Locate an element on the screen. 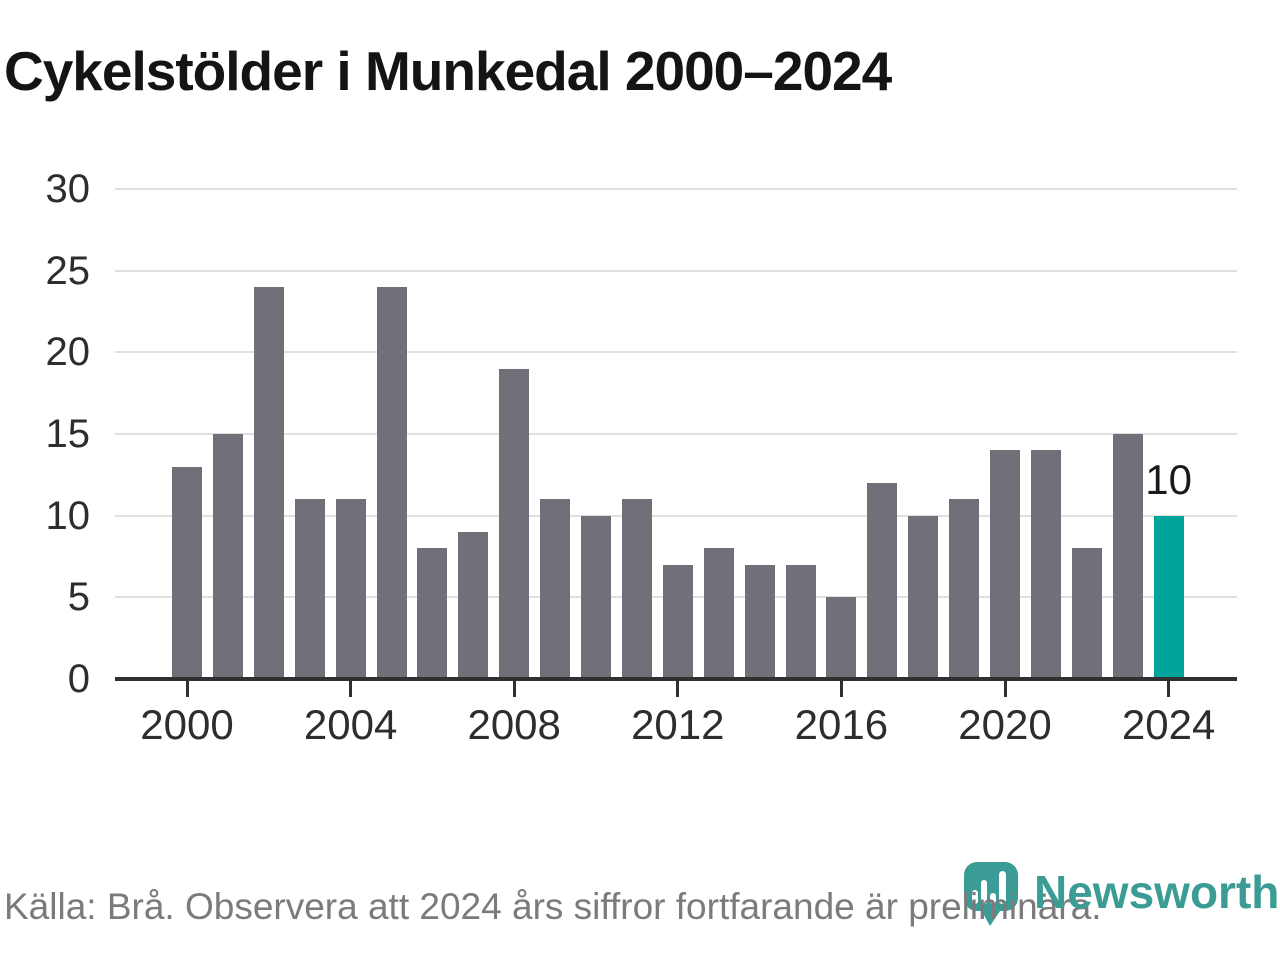  bar-2023 is located at coordinates (1127, 556).